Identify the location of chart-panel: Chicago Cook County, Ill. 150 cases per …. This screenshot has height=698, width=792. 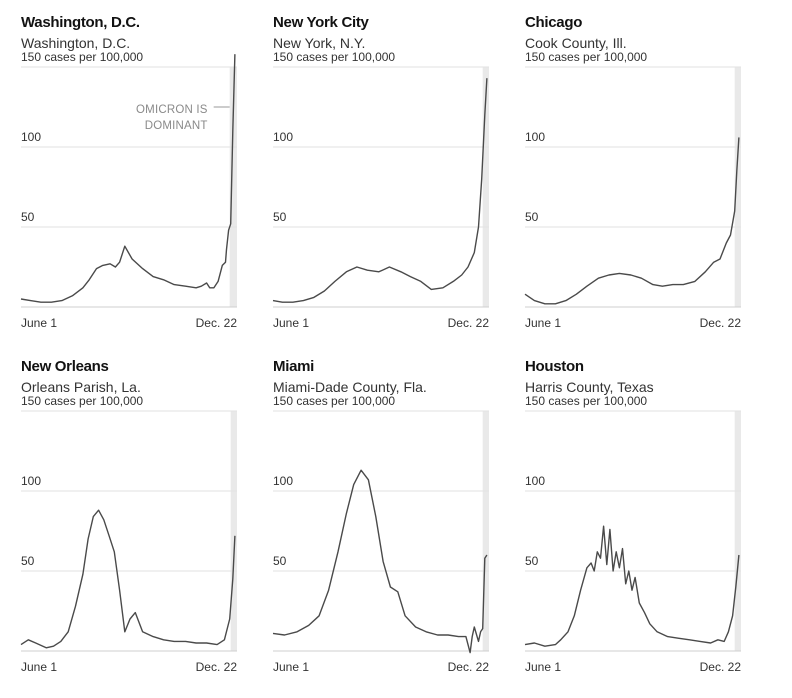
(644, 179).